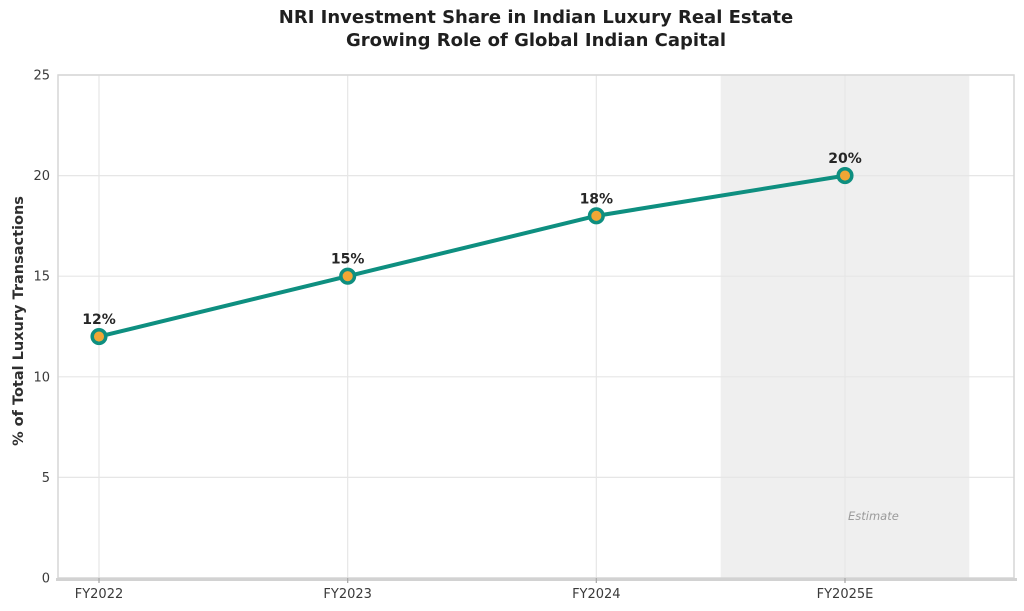  I want to click on y-tick-label: 5, so click(46, 478).